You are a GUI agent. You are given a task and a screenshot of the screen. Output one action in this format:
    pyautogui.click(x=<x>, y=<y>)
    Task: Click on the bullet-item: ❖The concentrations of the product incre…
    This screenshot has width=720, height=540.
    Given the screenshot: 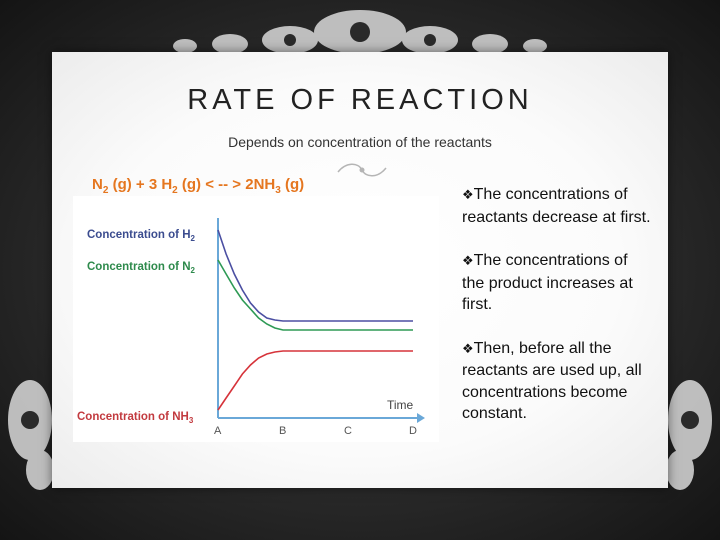 What is the action you would take?
    pyautogui.click(x=547, y=282)
    